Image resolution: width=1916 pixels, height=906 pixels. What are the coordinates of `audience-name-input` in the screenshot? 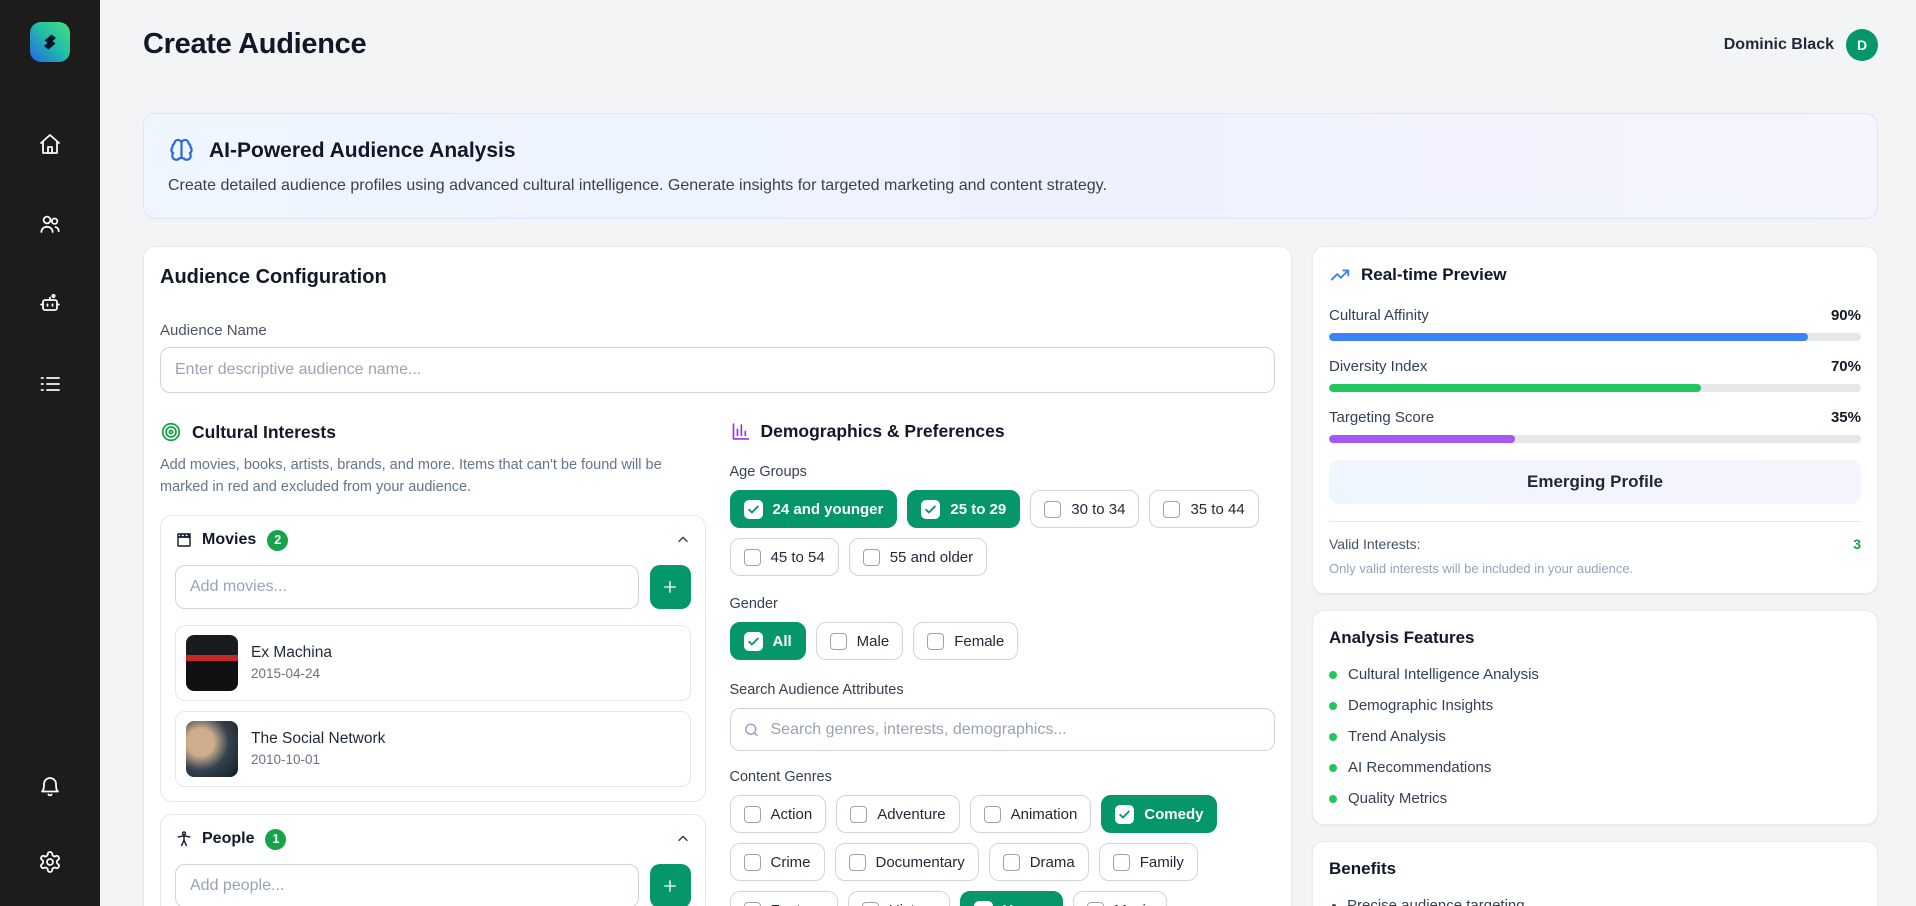 It's located at (717, 370).